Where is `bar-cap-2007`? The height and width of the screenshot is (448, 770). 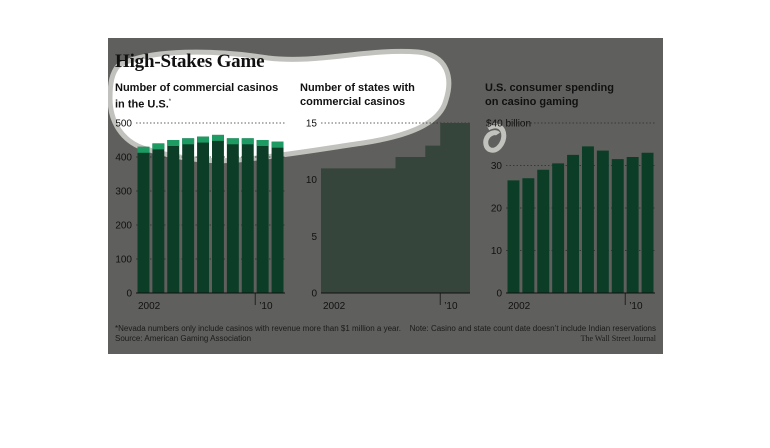
bar-cap-2007 is located at coordinates (217, 137).